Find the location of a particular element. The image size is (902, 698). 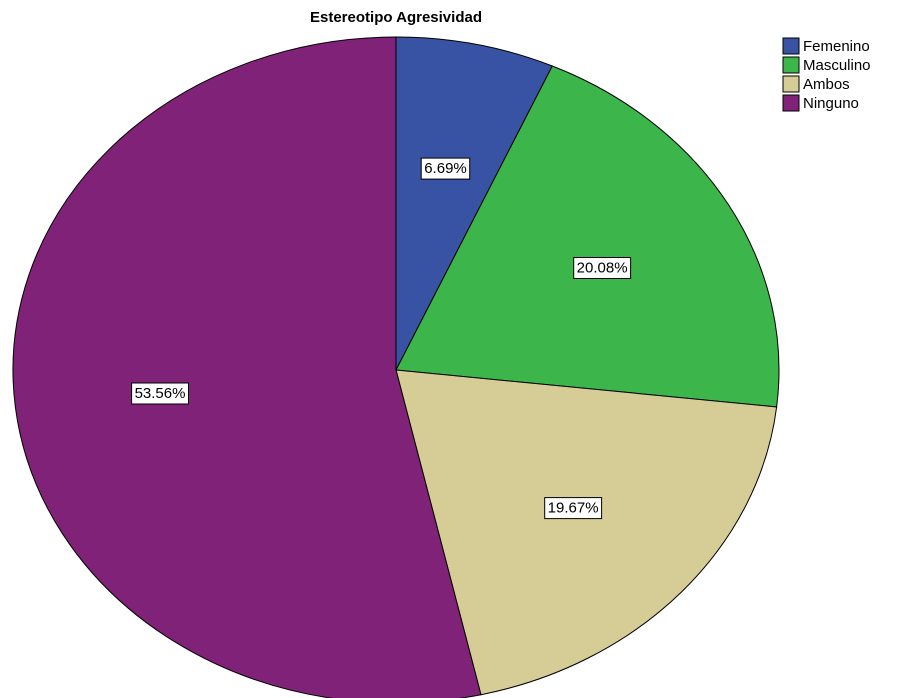

data-label-ninguno: 53.56% is located at coordinates (160, 393).